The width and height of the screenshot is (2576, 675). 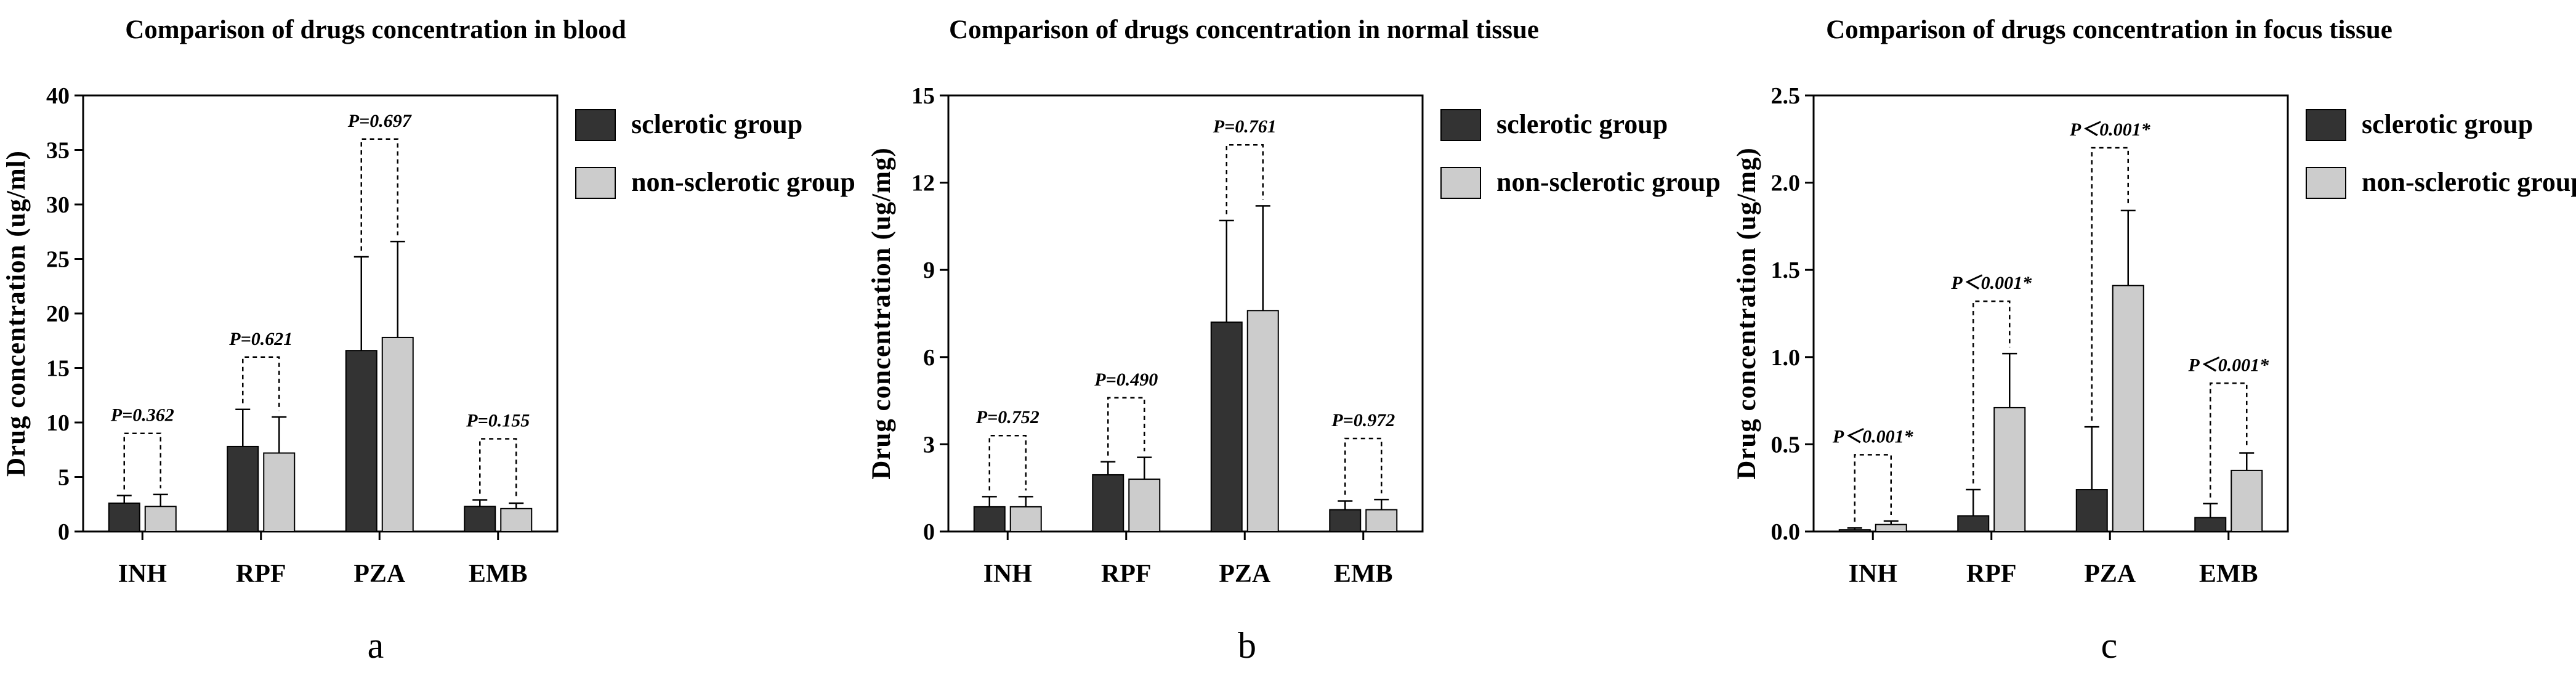 What do you see at coordinates (1126, 380) in the screenshot?
I see `p-value-label: P=0.490` at bounding box center [1126, 380].